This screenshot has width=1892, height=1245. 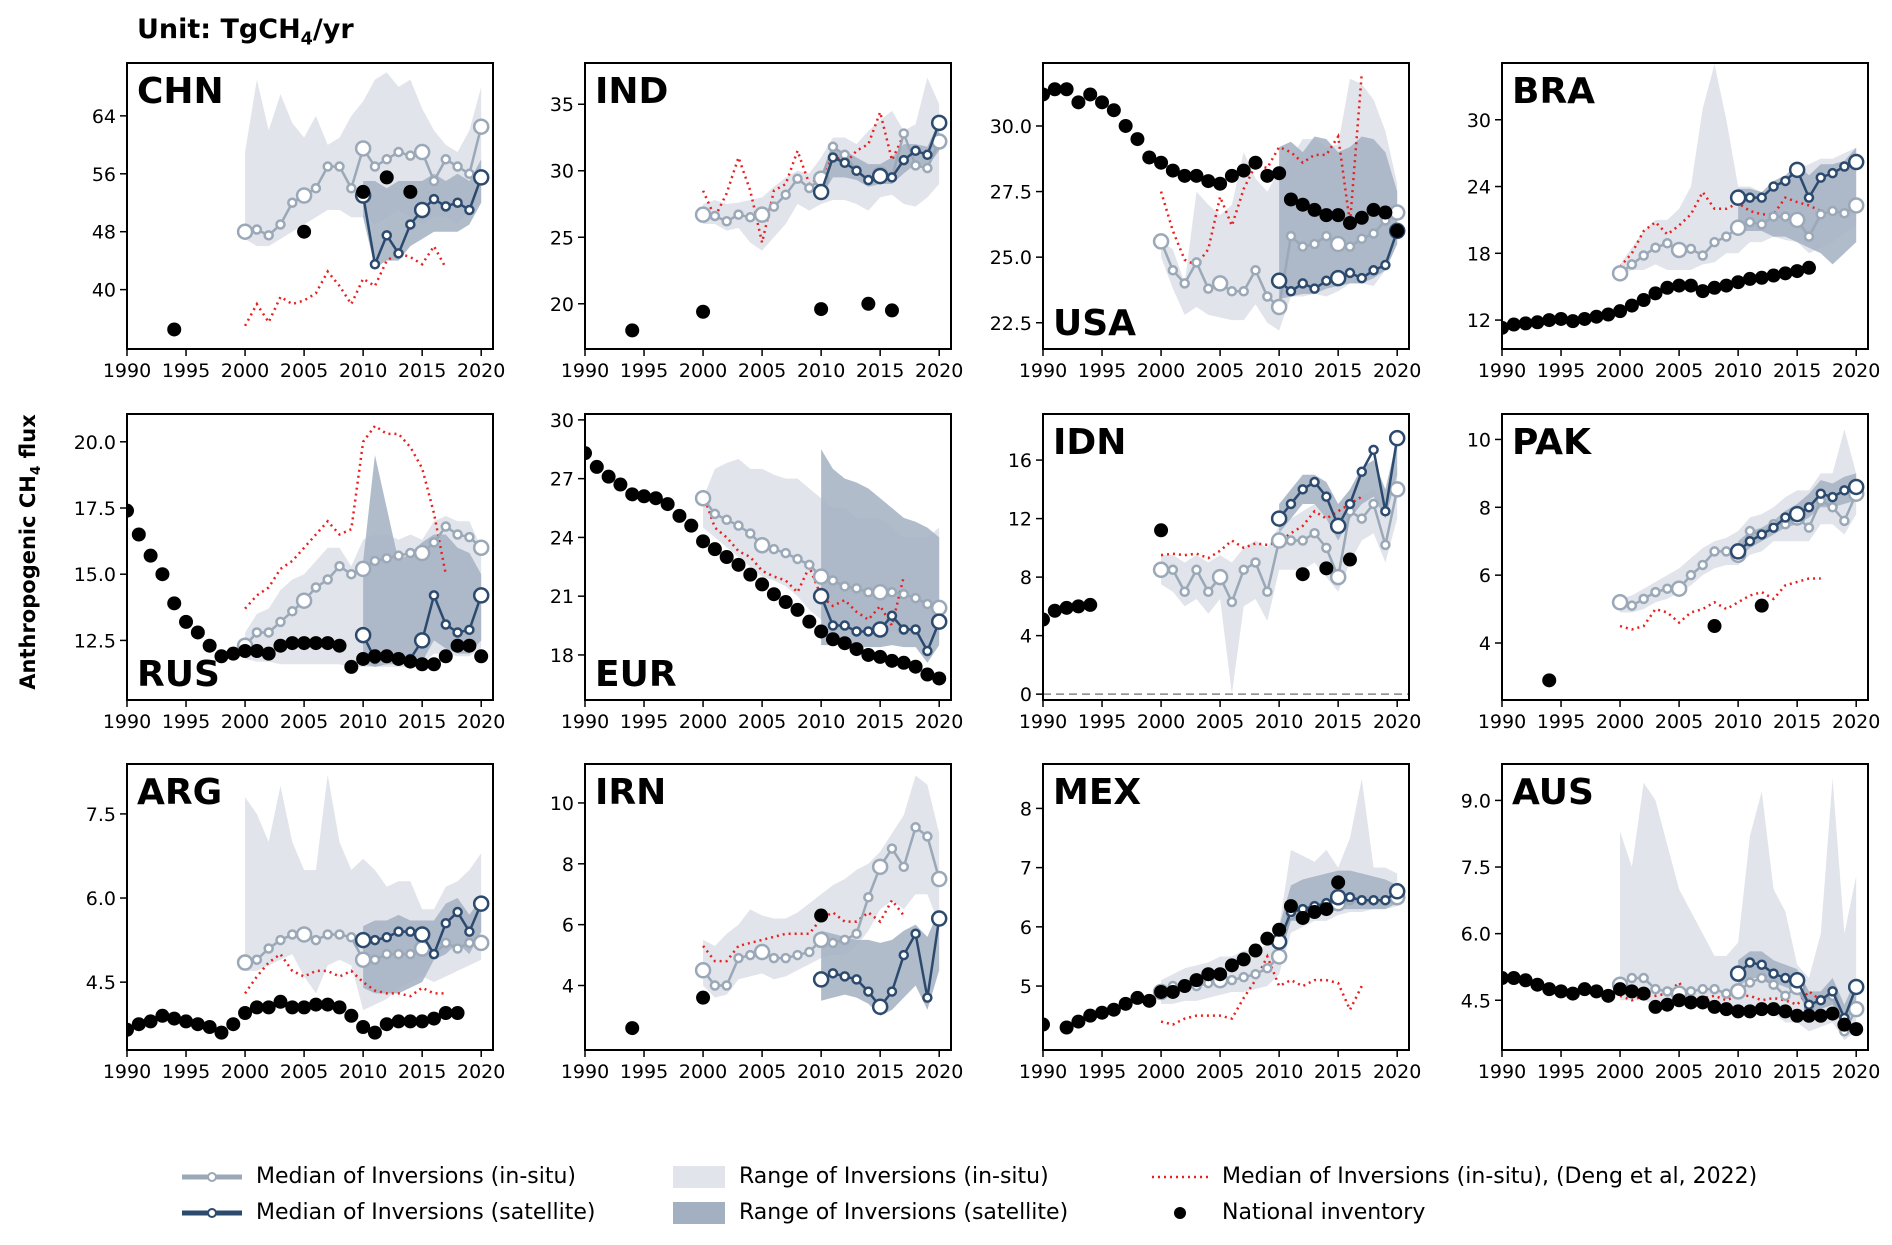 What do you see at coordinates (1180, 1212) in the screenshot?
I see `inventory-swatch` at bounding box center [1180, 1212].